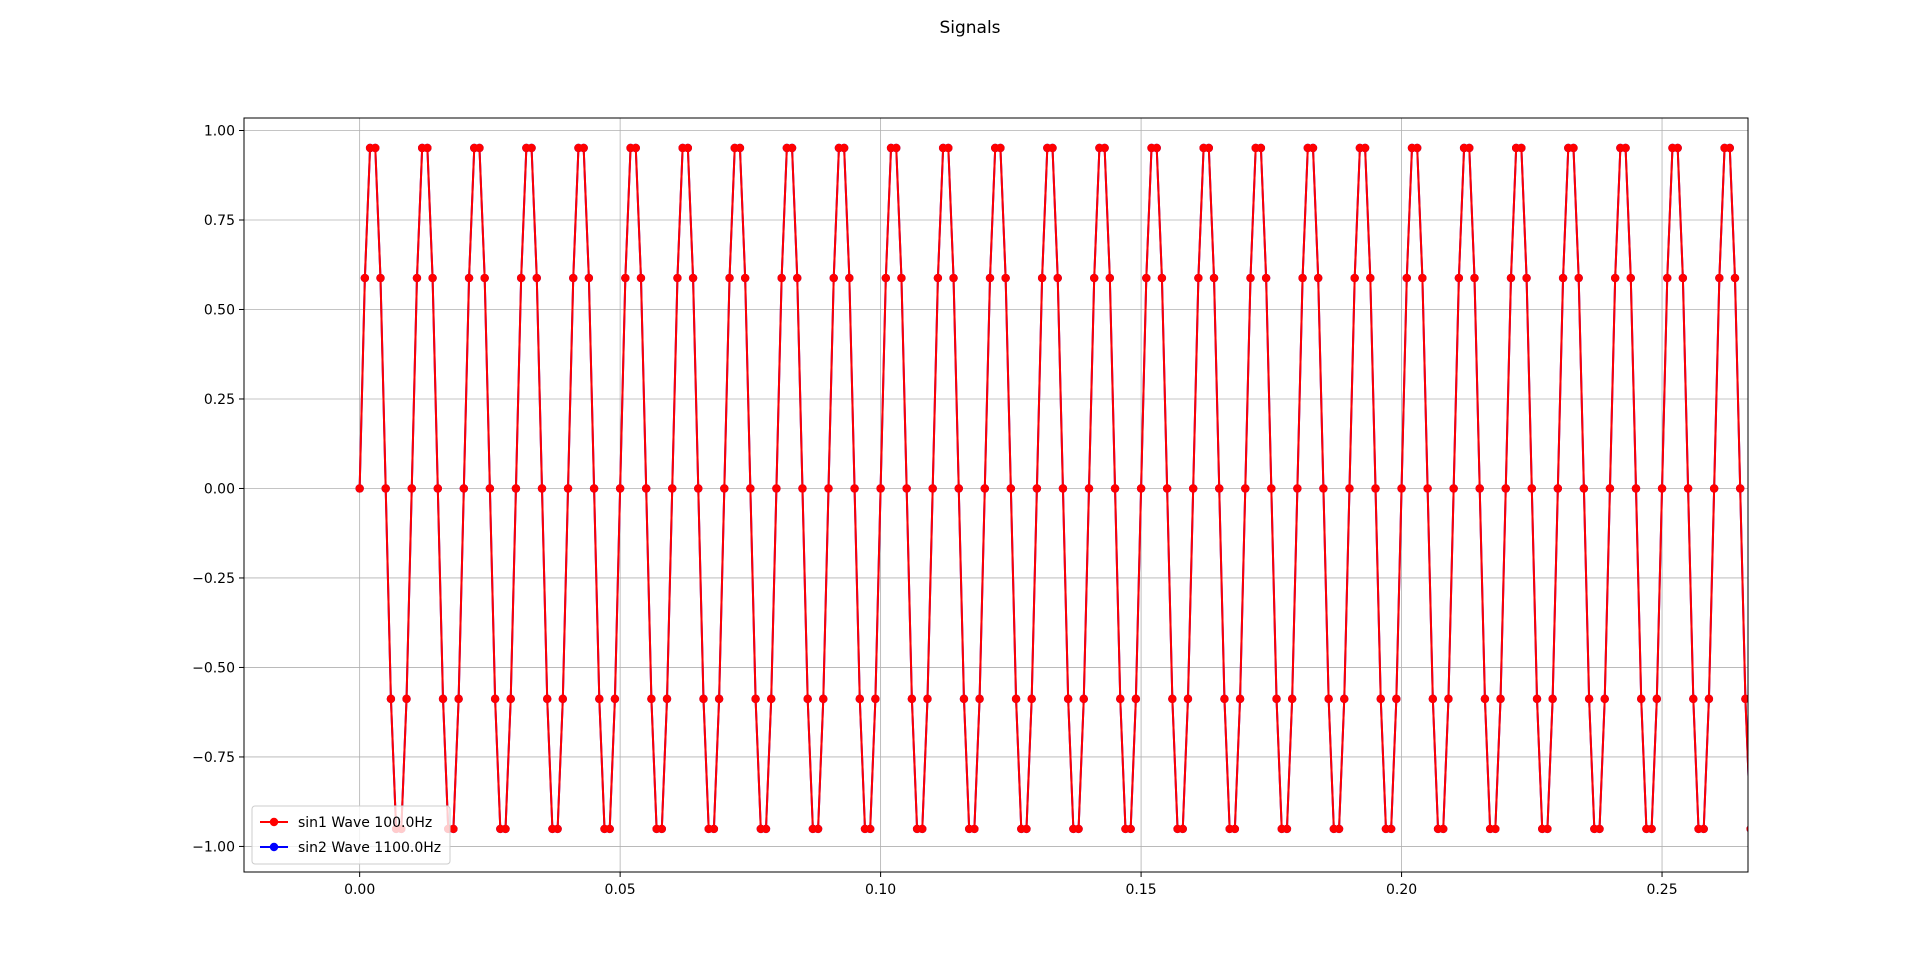 The height and width of the screenshot is (967, 1920). I want to click on x-tick-label: 0.05, so click(620, 890).